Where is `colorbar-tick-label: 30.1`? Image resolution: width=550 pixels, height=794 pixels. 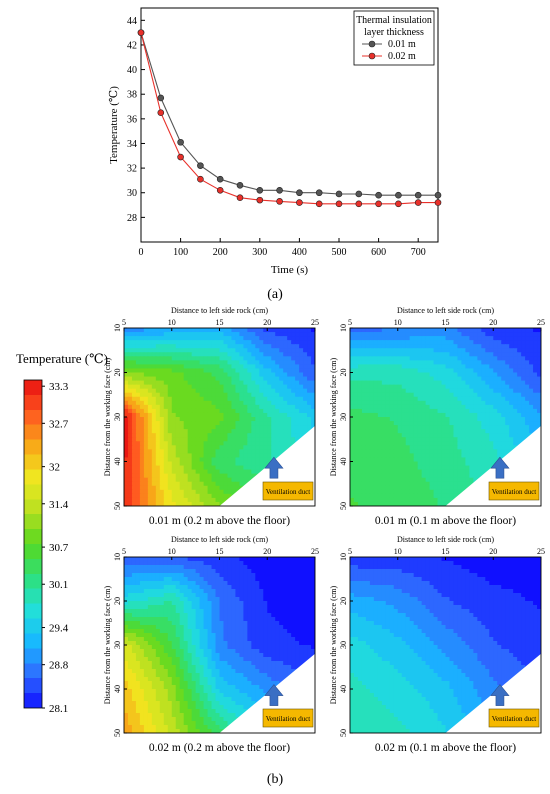 colorbar-tick-label: 30.1 is located at coordinates (58, 585).